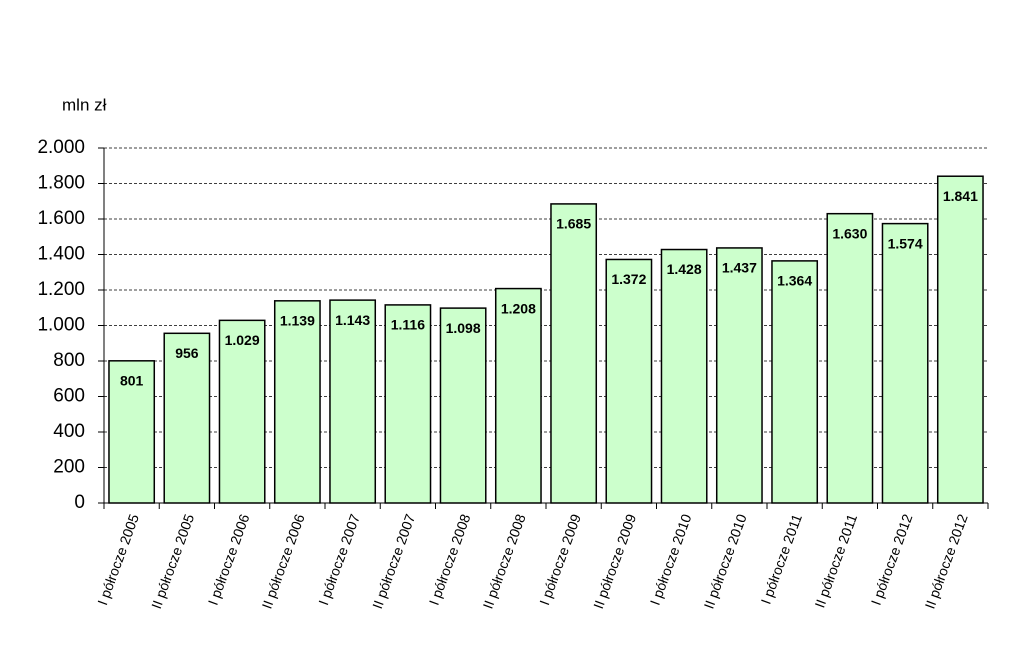 The height and width of the screenshot is (648, 1024). What do you see at coordinates (69, 431) in the screenshot?
I see `y-tick-label: 400` at bounding box center [69, 431].